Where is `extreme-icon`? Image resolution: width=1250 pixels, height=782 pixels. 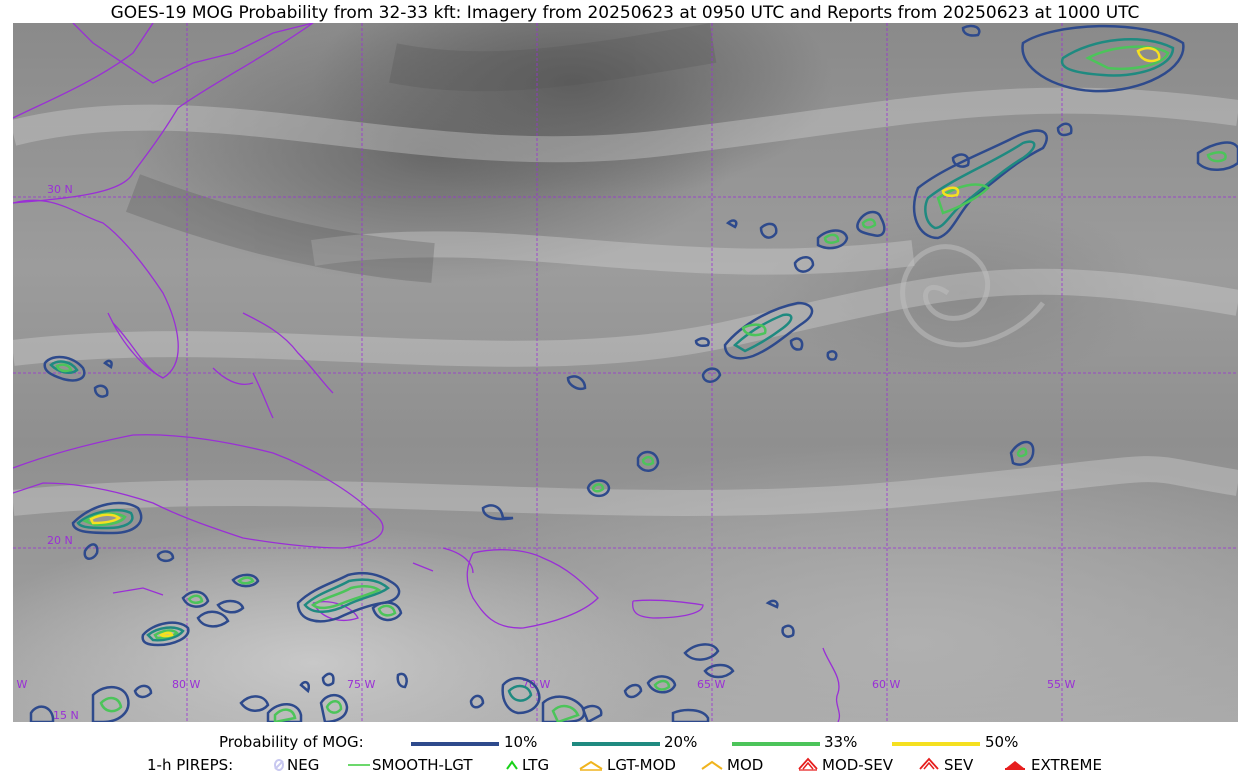
extreme-icon is located at coordinates (1015, 765).